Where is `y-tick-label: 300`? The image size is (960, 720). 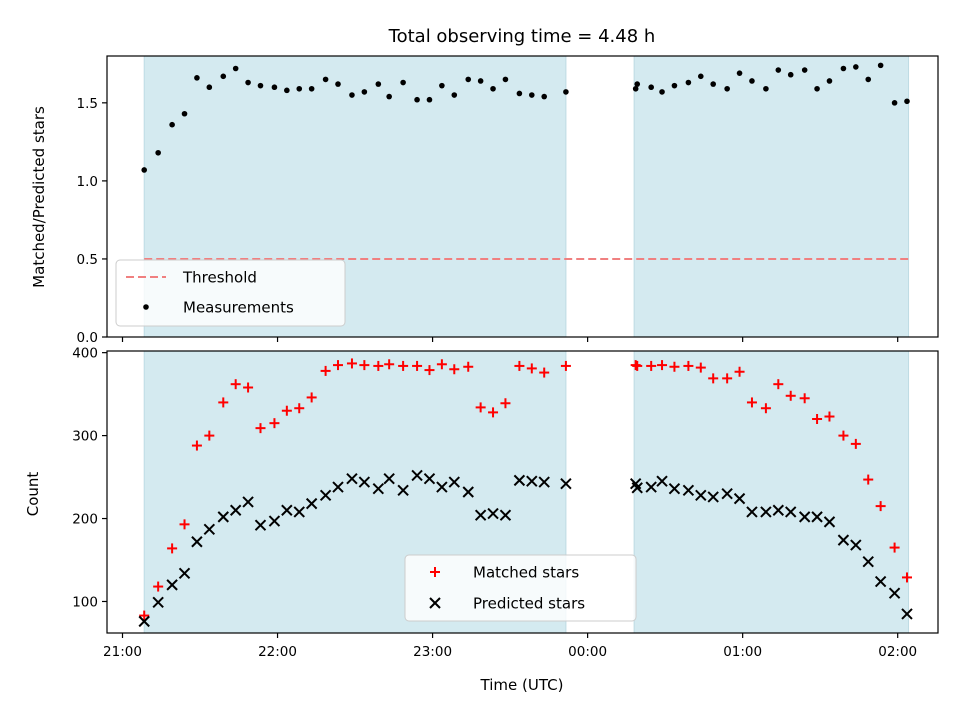
y-tick-label: 300 is located at coordinates (85, 437).